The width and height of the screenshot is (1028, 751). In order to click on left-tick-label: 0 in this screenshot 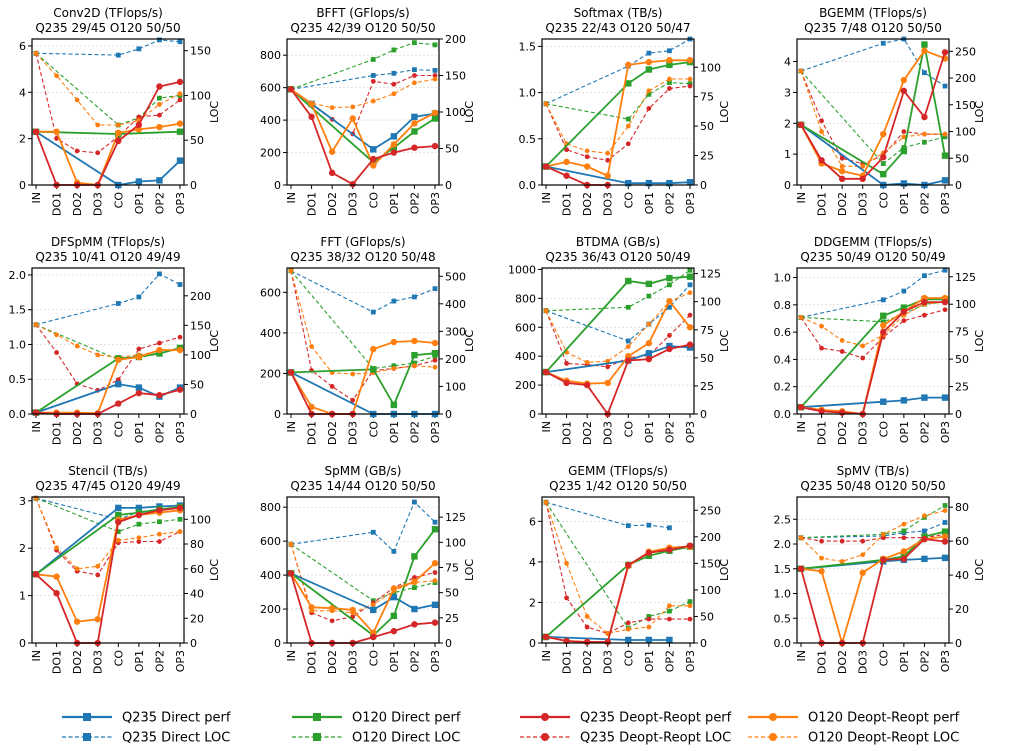, I will do `click(22, 643)`.